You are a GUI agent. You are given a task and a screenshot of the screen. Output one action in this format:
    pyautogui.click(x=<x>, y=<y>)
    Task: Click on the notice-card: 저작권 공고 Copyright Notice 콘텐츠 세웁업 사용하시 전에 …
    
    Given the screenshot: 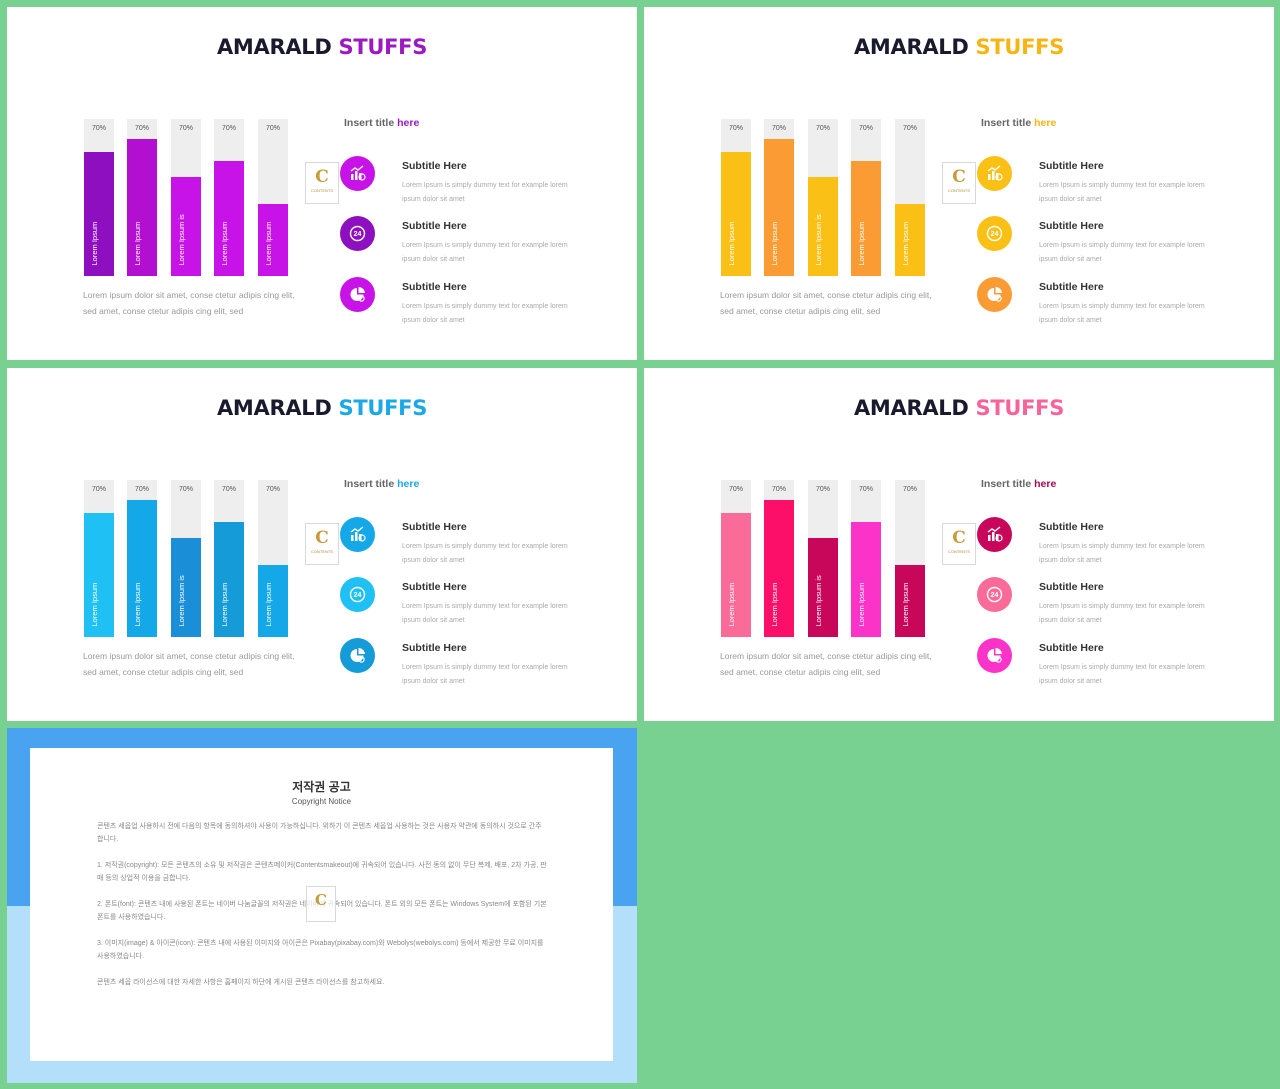 What is the action you would take?
    pyautogui.click(x=321, y=904)
    